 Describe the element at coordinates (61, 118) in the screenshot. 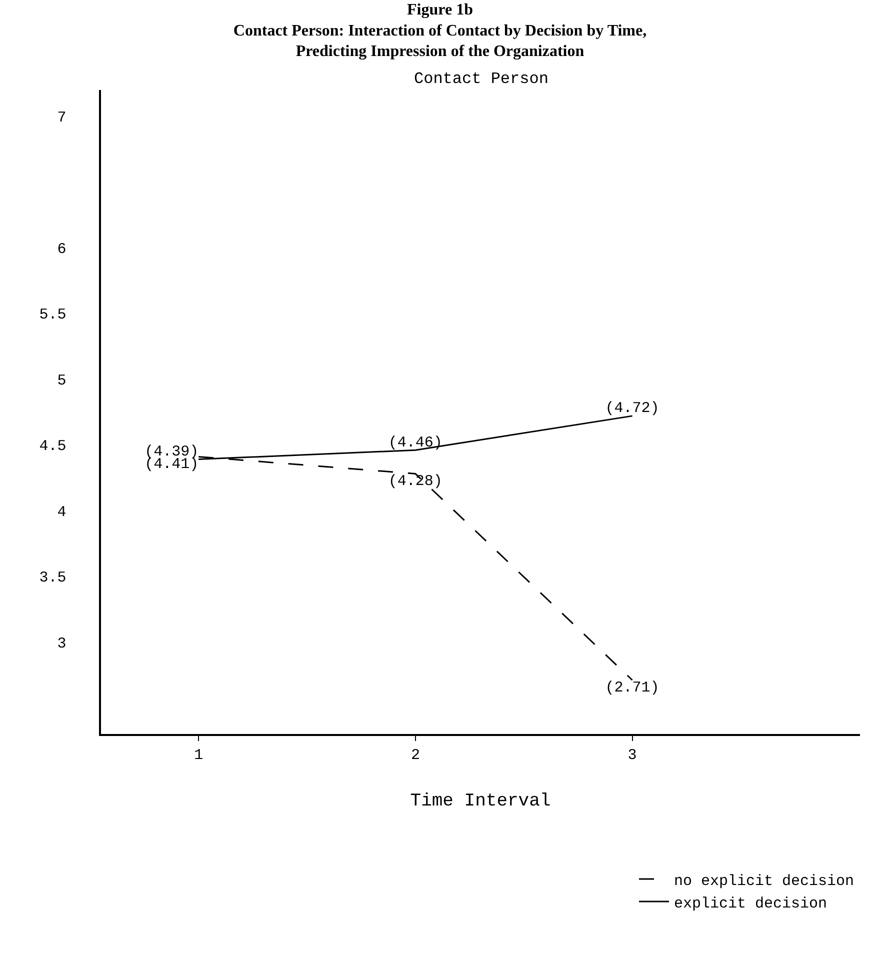

I see `y-tick-label: 7` at that location.